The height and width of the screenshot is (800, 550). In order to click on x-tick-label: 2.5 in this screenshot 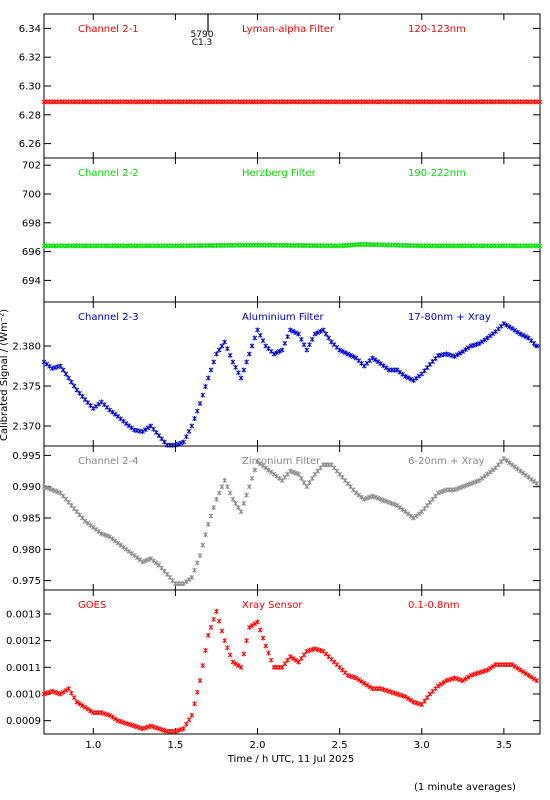, I will do `click(340, 745)`.